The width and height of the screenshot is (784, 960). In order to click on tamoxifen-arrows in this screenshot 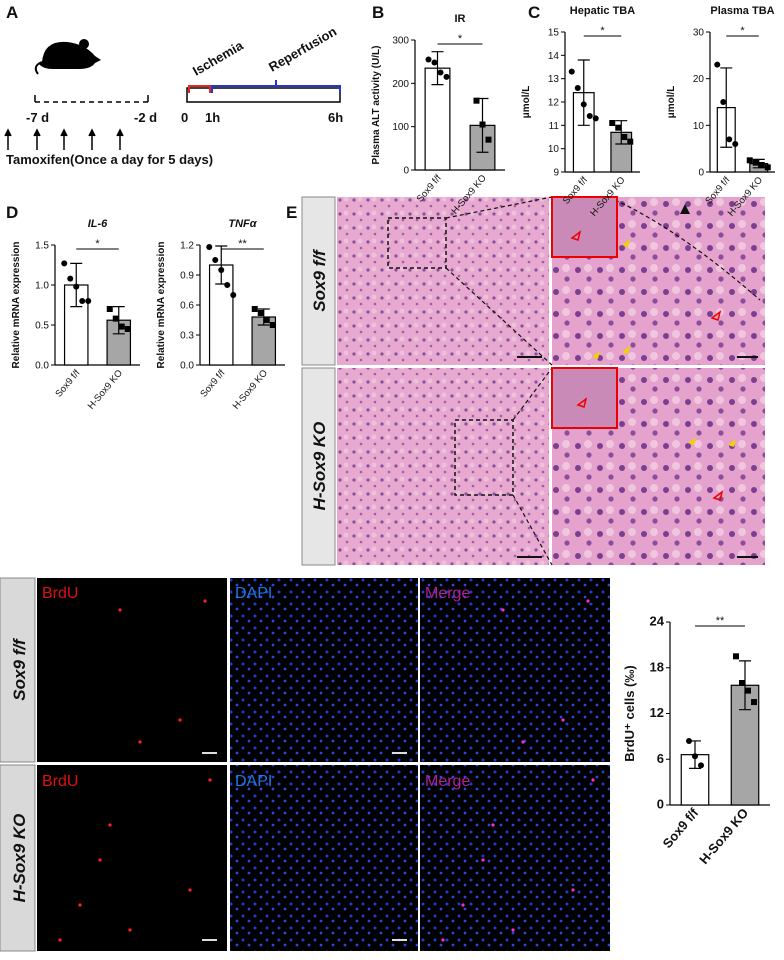, I will do `click(64, 139)`.